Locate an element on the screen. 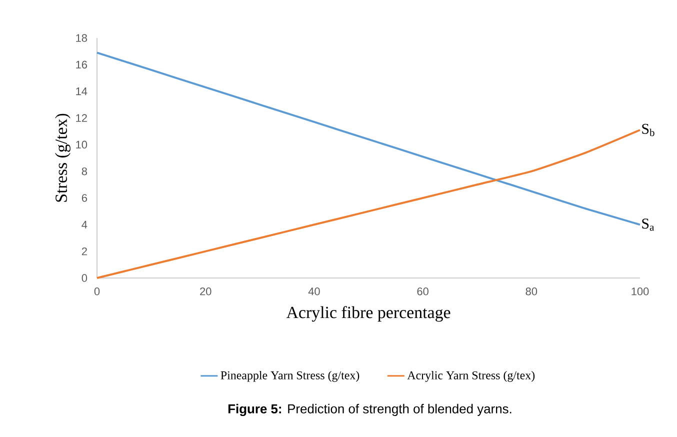 Image resolution: width=677 pixels, height=437 pixels. y-tick-label: 18 is located at coordinates (81, 38).